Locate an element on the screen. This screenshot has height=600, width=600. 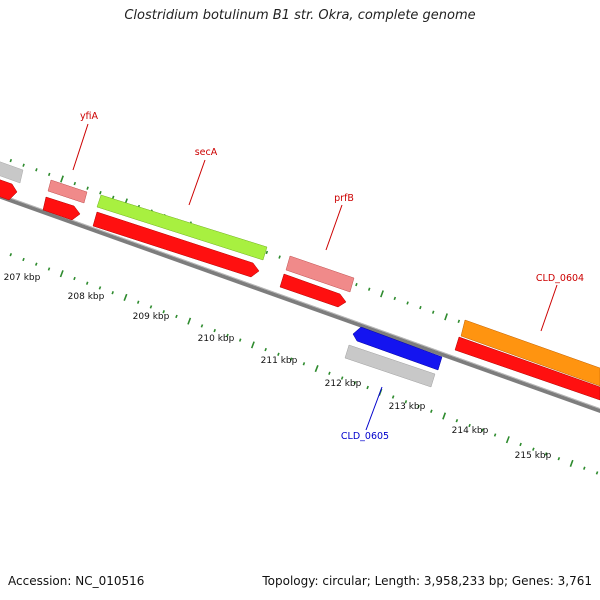
kbp-label: 213 kbp is located at coordinates (407, 407).